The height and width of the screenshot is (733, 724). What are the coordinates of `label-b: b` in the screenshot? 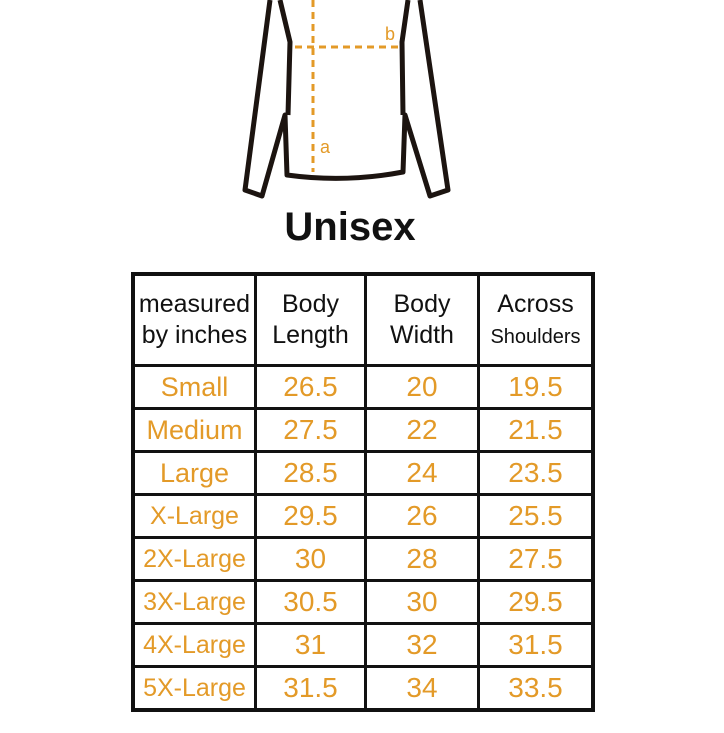 It's located at (390, 34).